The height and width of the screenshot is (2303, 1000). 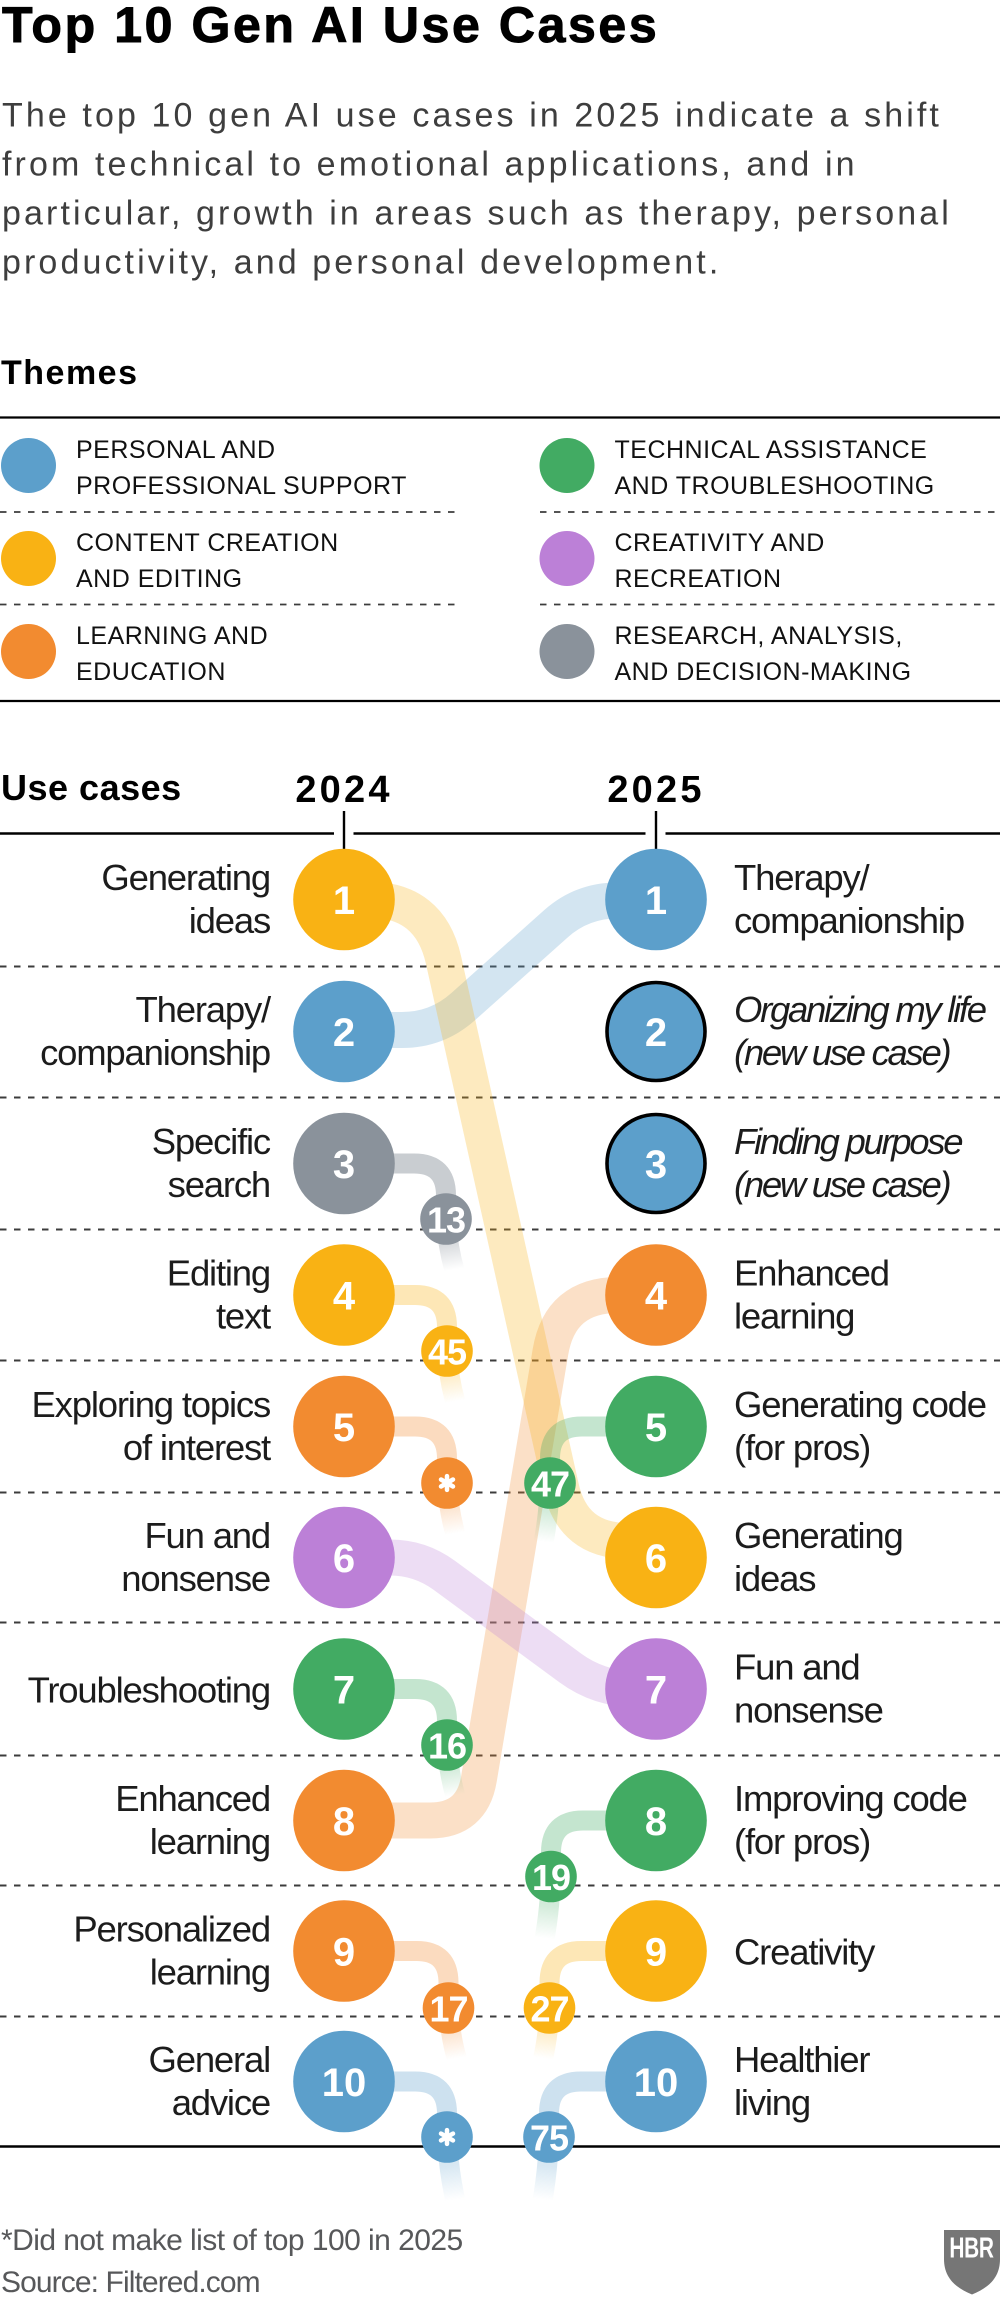 I want to click on svg-text: 17, so click(x=448, y=2008).